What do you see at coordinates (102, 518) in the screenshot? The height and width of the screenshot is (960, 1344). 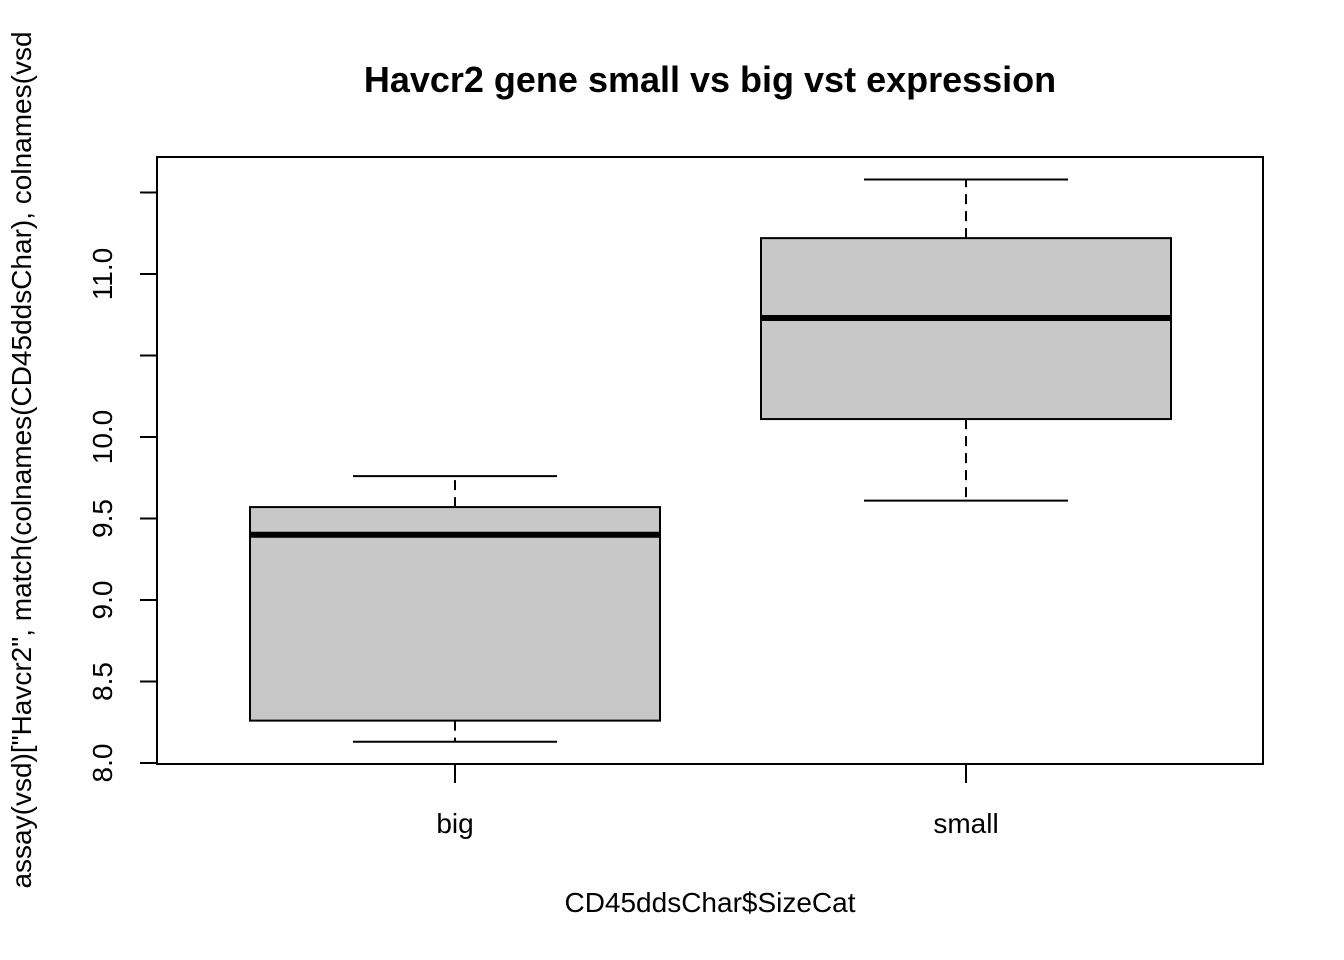 I see `y-tick-label: 9.5` at bounding box center [102, 518].